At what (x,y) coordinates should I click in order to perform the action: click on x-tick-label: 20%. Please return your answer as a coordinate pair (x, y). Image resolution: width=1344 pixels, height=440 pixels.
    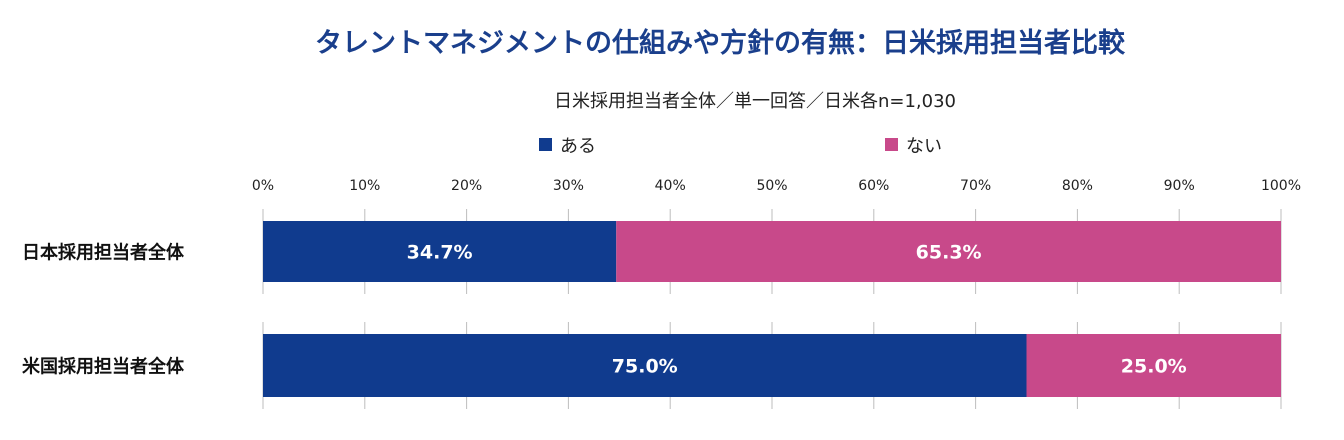
    Looking at the image, I should click on (466, 186).